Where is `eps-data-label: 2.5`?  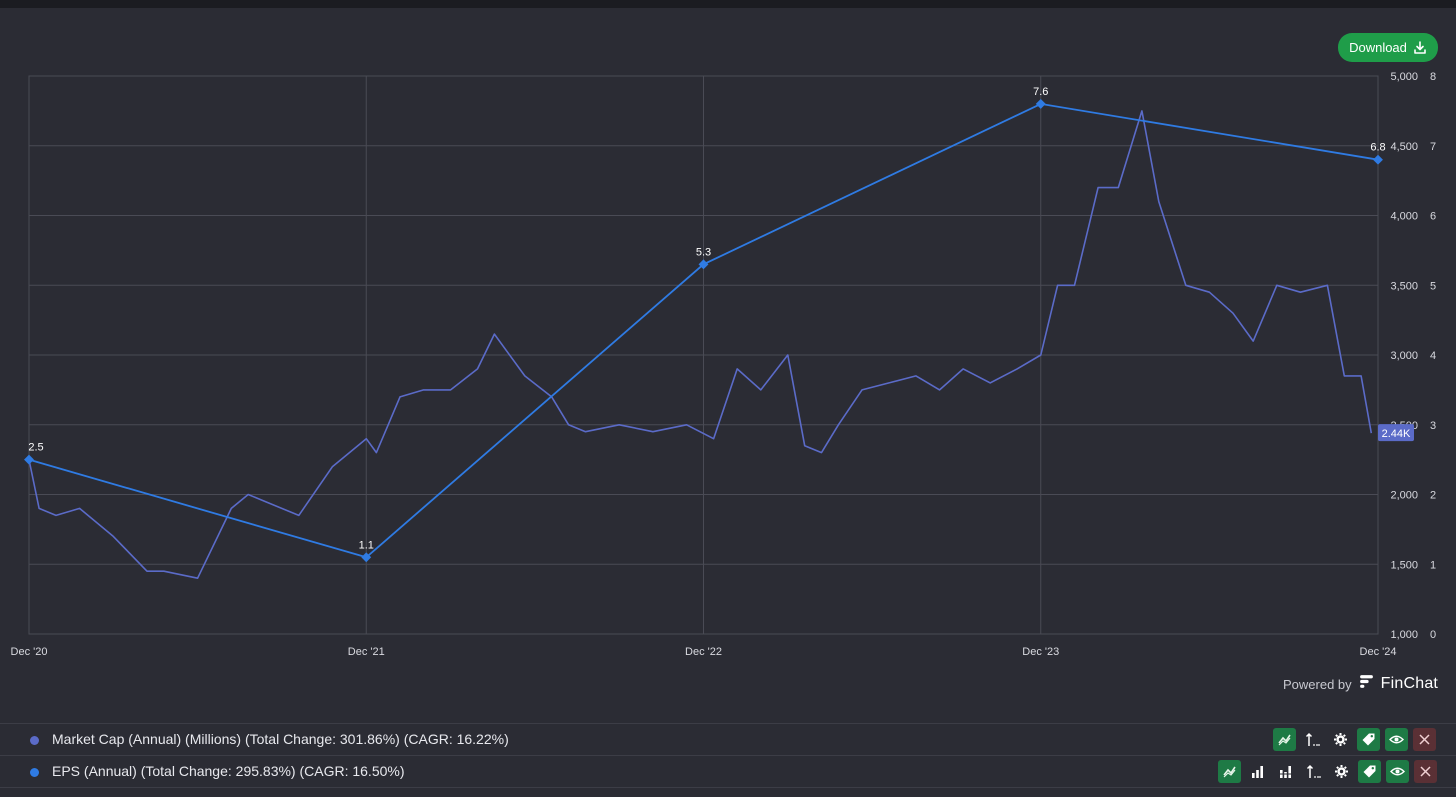 eps-data-label: 2.5 is located at coordinates (35, 448).